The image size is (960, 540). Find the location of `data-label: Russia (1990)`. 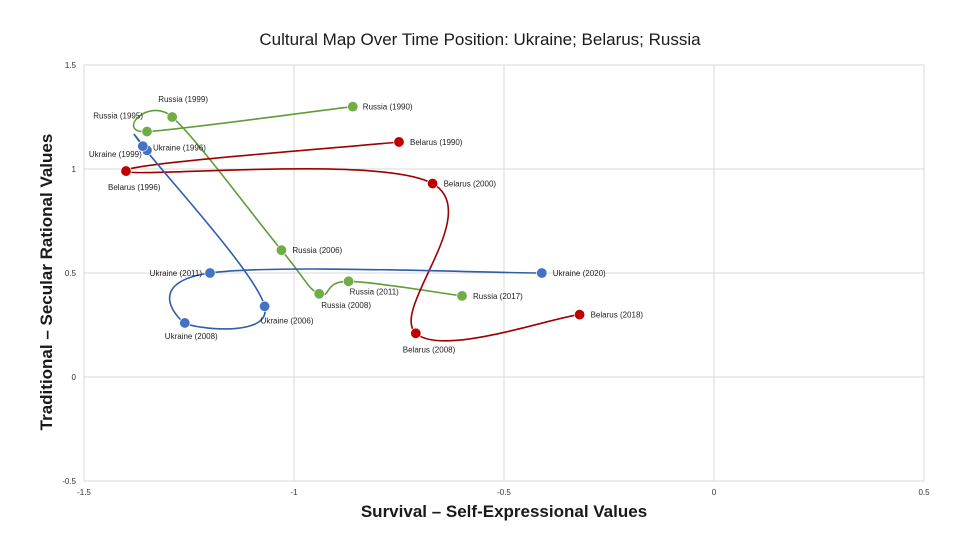

data-label: Russia (1990) is located at coordinates (388, 107).